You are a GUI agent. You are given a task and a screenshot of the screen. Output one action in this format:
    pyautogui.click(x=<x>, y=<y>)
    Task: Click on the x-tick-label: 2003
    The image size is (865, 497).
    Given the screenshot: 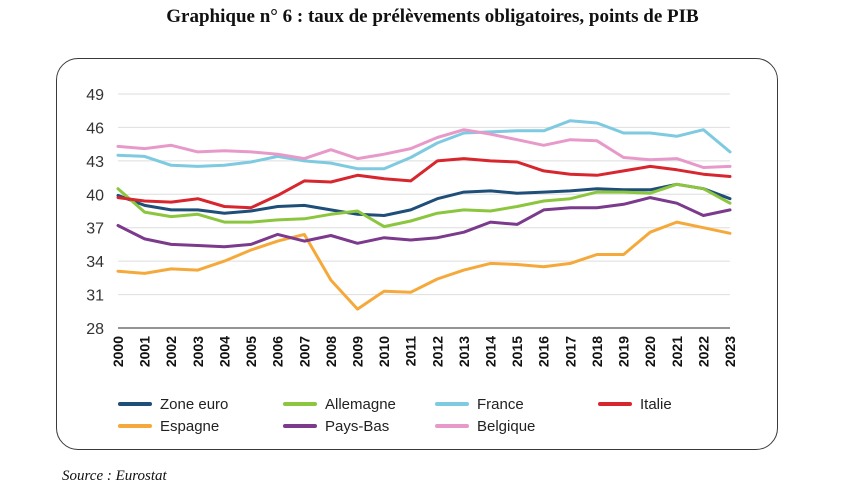 What is the action you would take?
    pyautogui.click(x=198, y=351)
    